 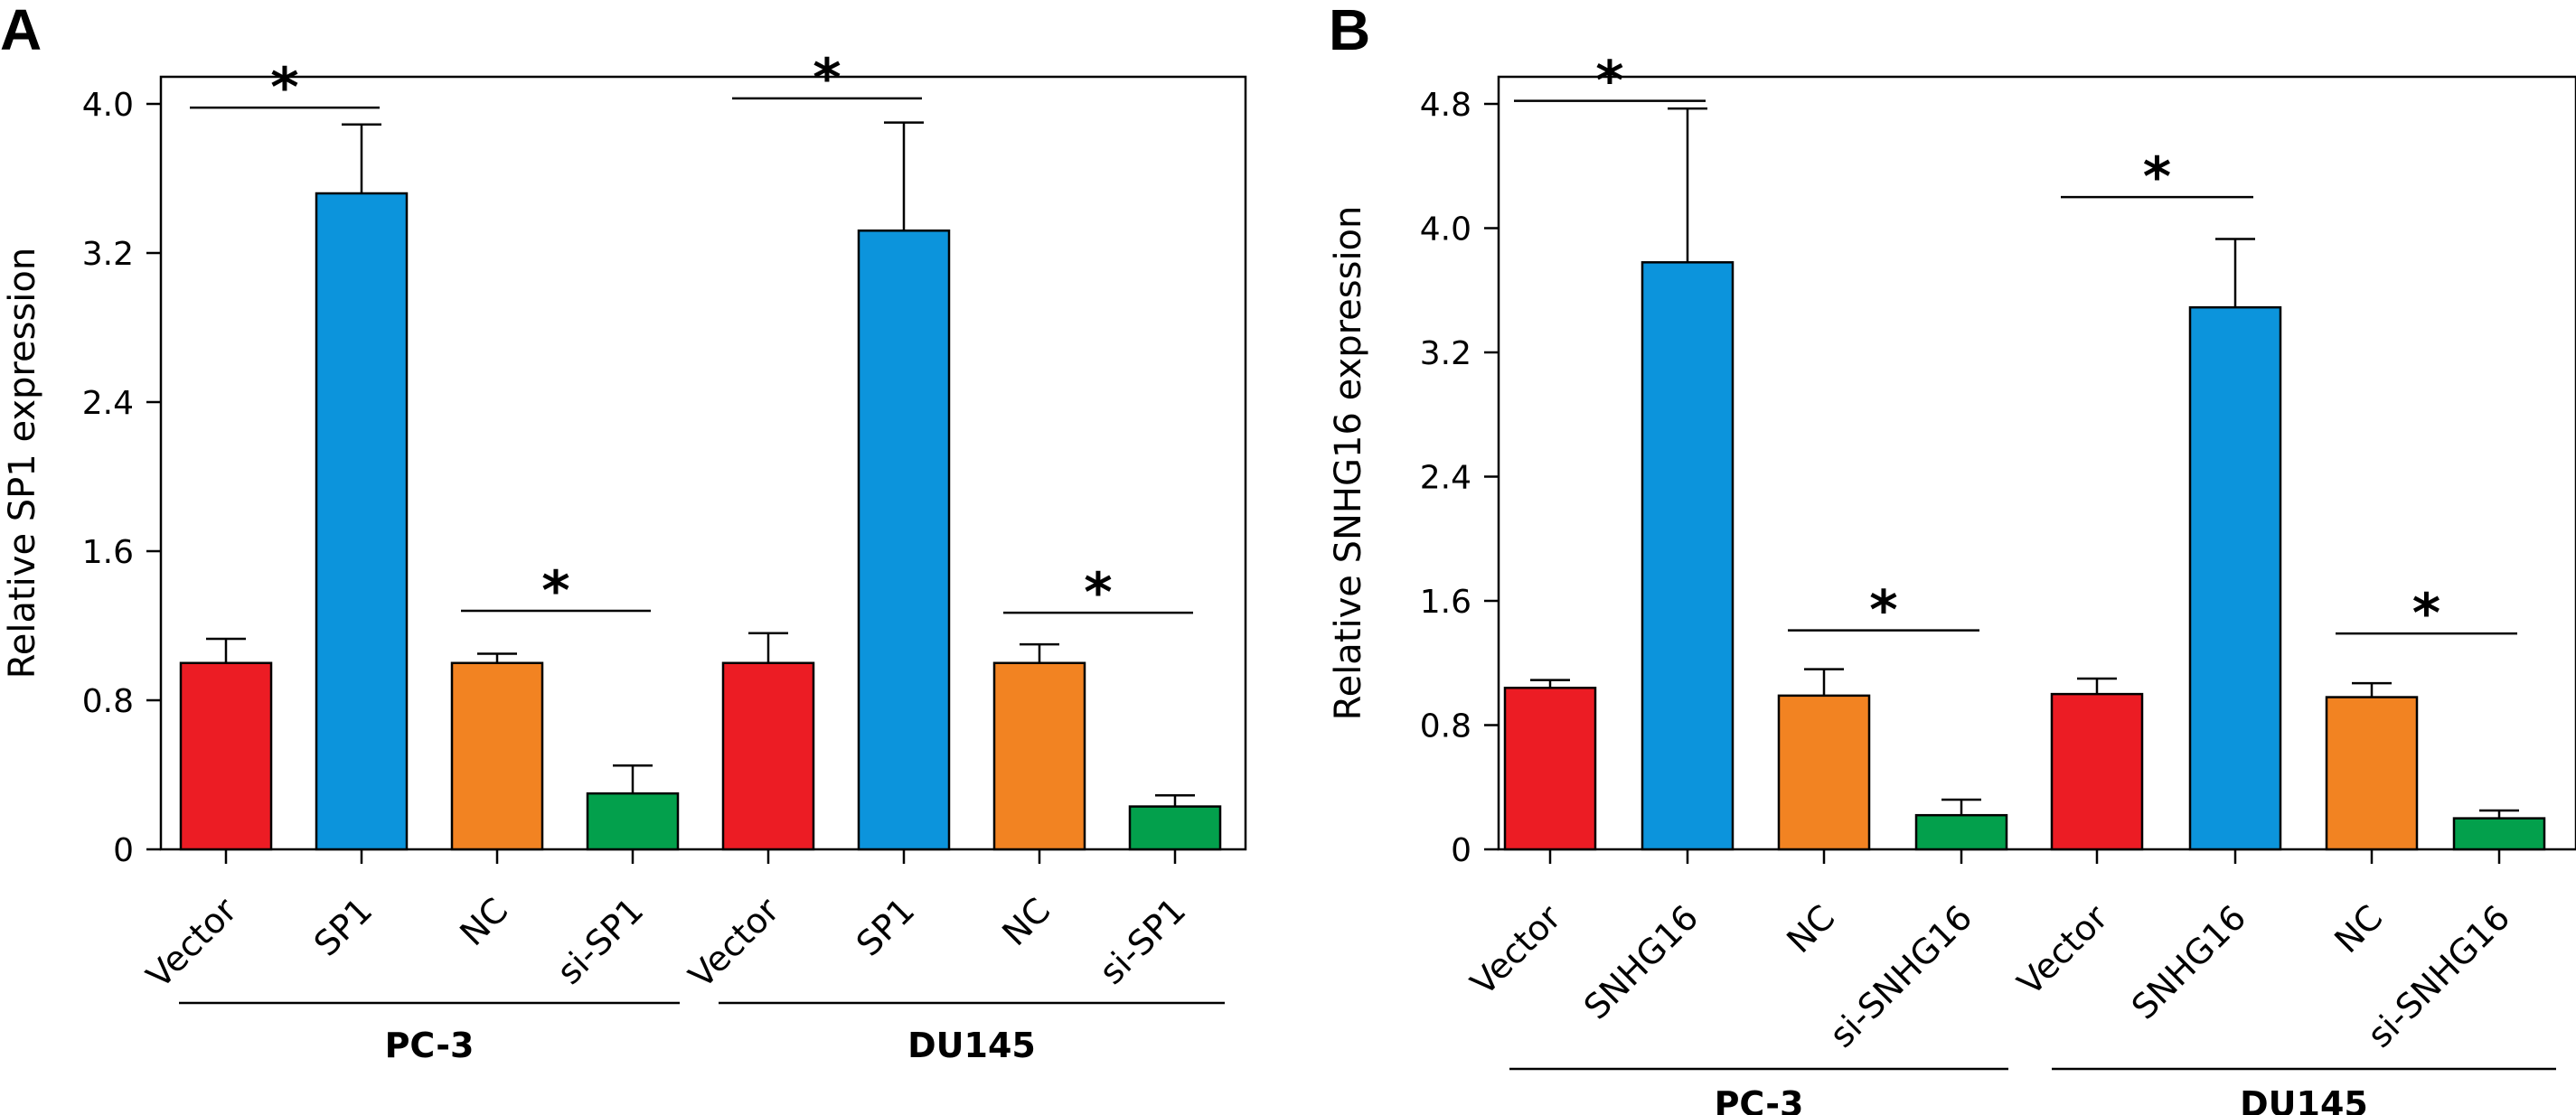 I want to click on panel-letter: B, so click(x=1350, y=31).